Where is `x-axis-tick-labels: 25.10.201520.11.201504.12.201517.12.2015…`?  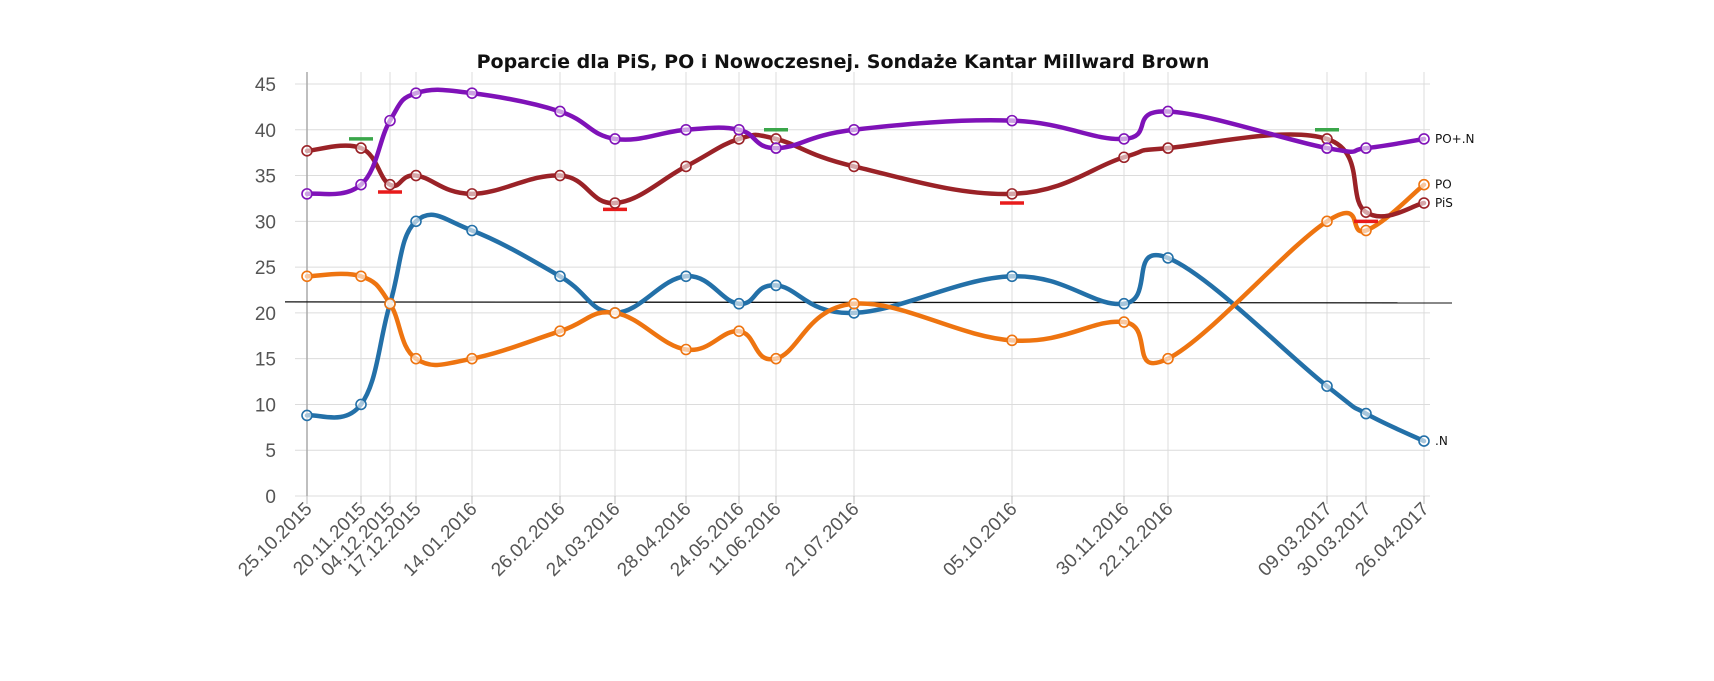 x-axis-tick-labels: 25.10.201520.11.201504.12.201517.12.2015… is located at coordinates (833, 540).